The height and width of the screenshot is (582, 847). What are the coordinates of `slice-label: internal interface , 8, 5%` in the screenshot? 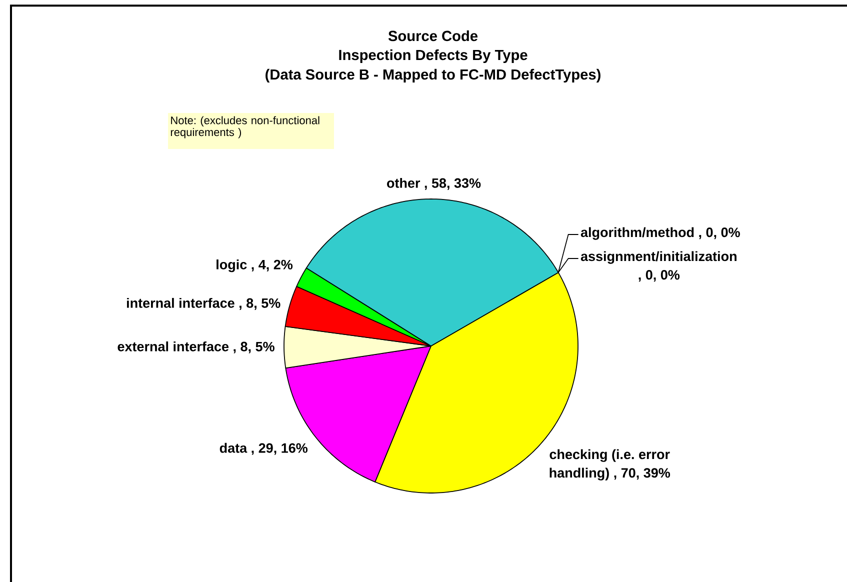 It's located at (203, 304).